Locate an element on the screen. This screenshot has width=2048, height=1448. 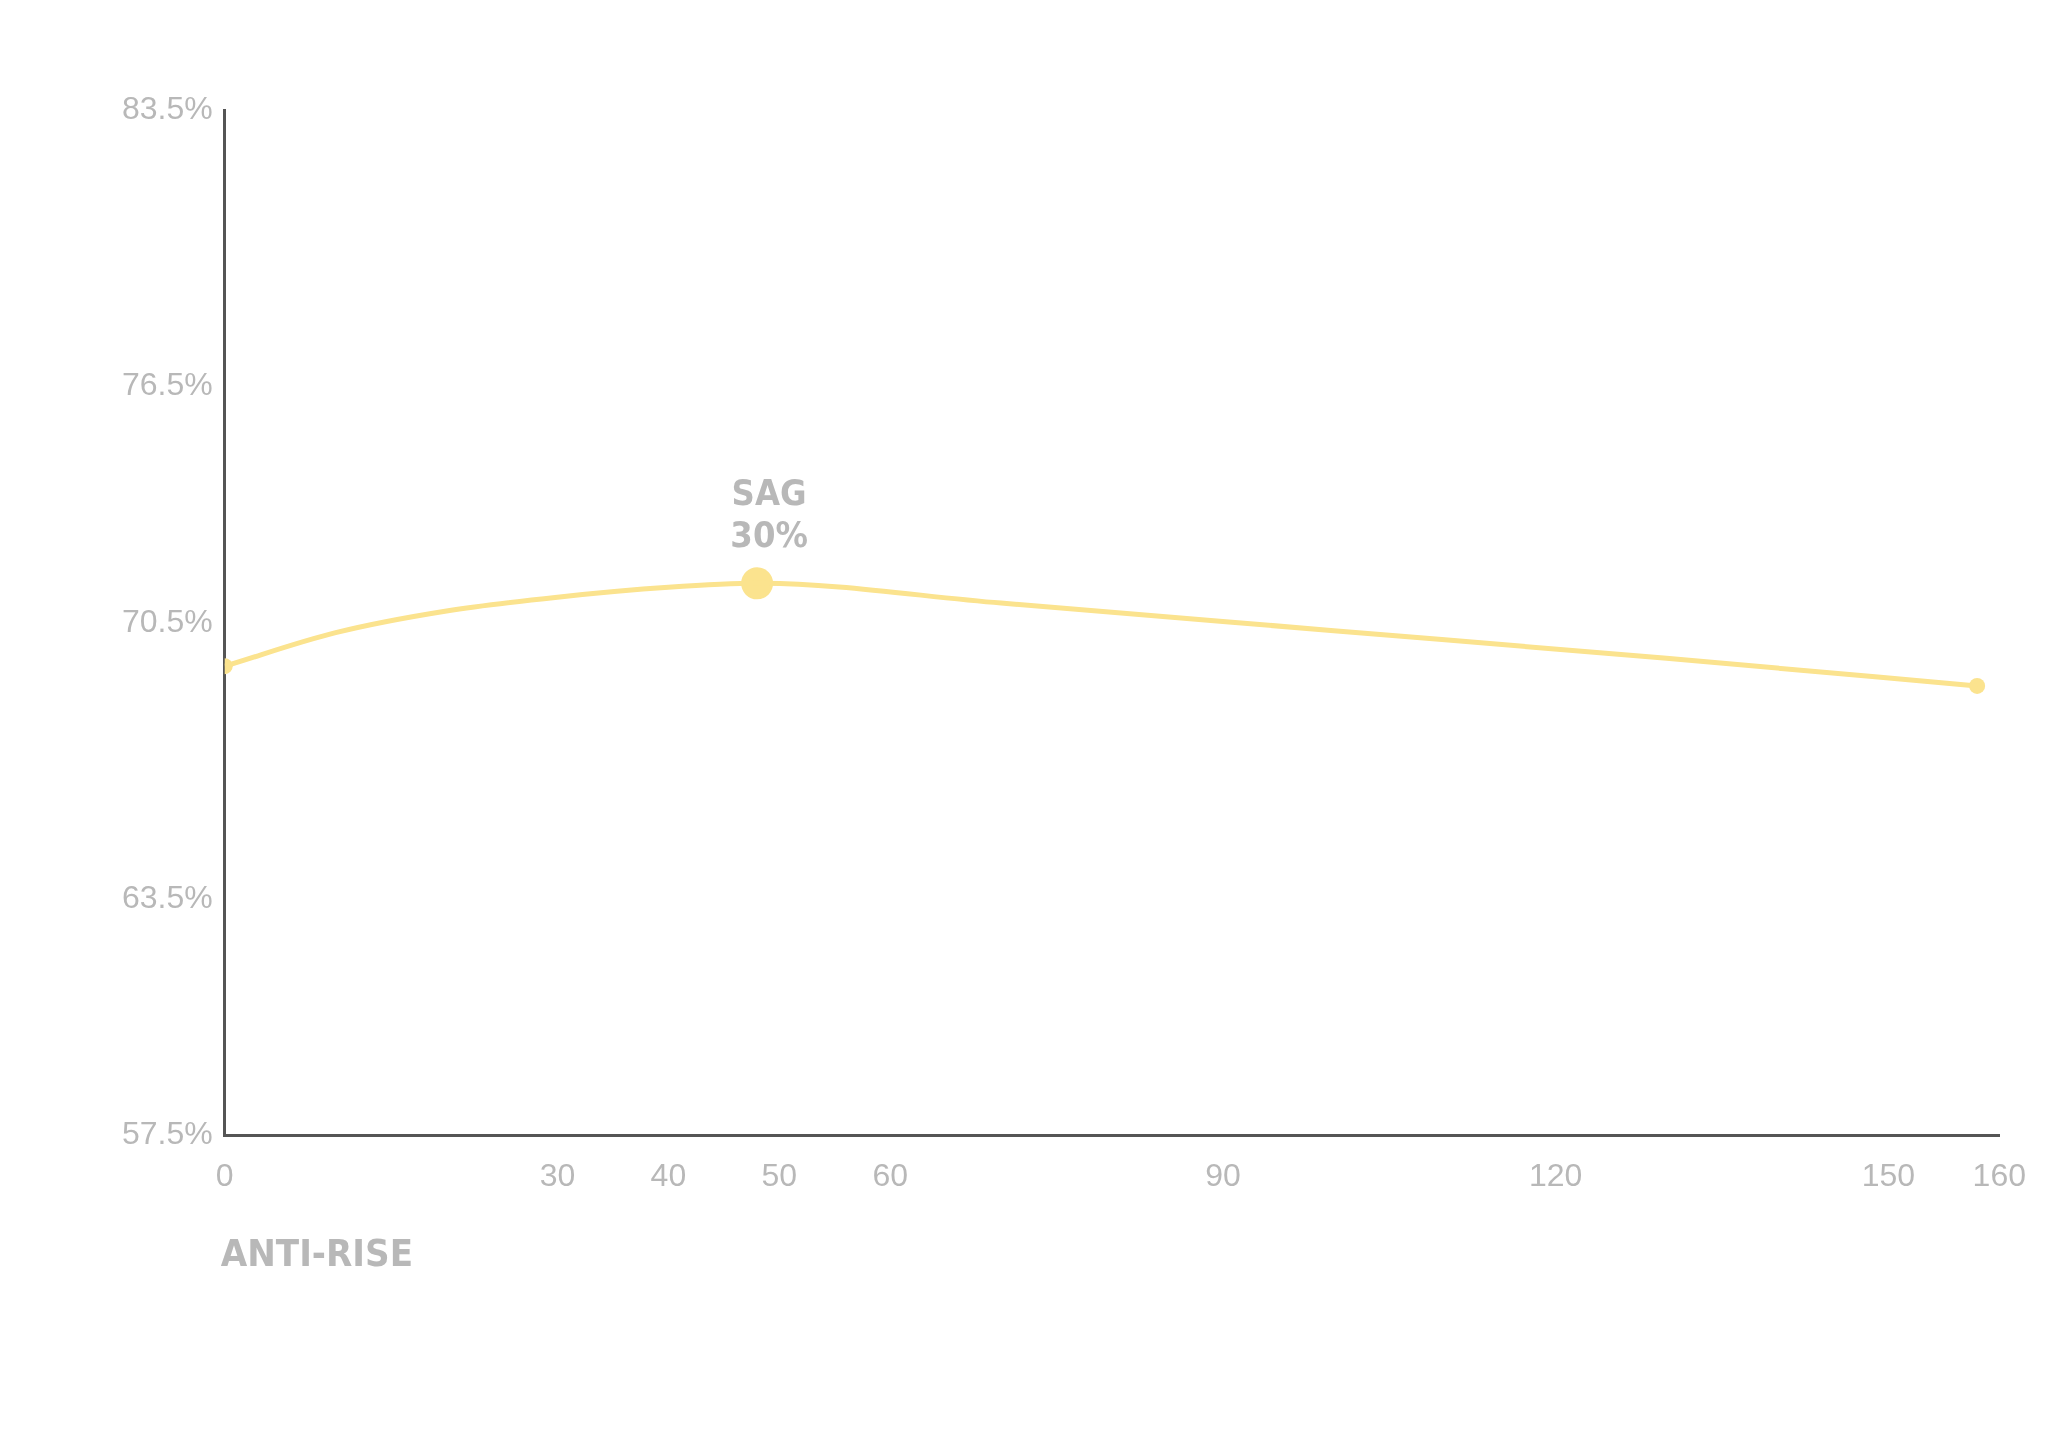
x-tick-label: 0 is located at coordinates (224, 1174).